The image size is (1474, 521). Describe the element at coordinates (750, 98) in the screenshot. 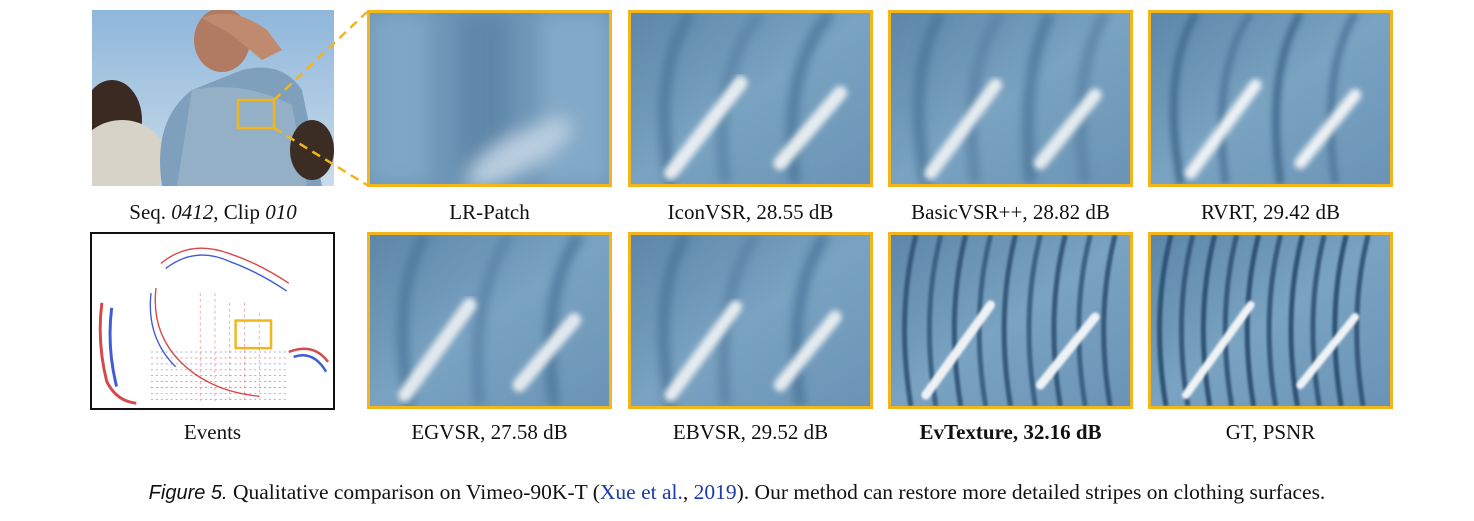

I see `patch-iconvsr` at that location.